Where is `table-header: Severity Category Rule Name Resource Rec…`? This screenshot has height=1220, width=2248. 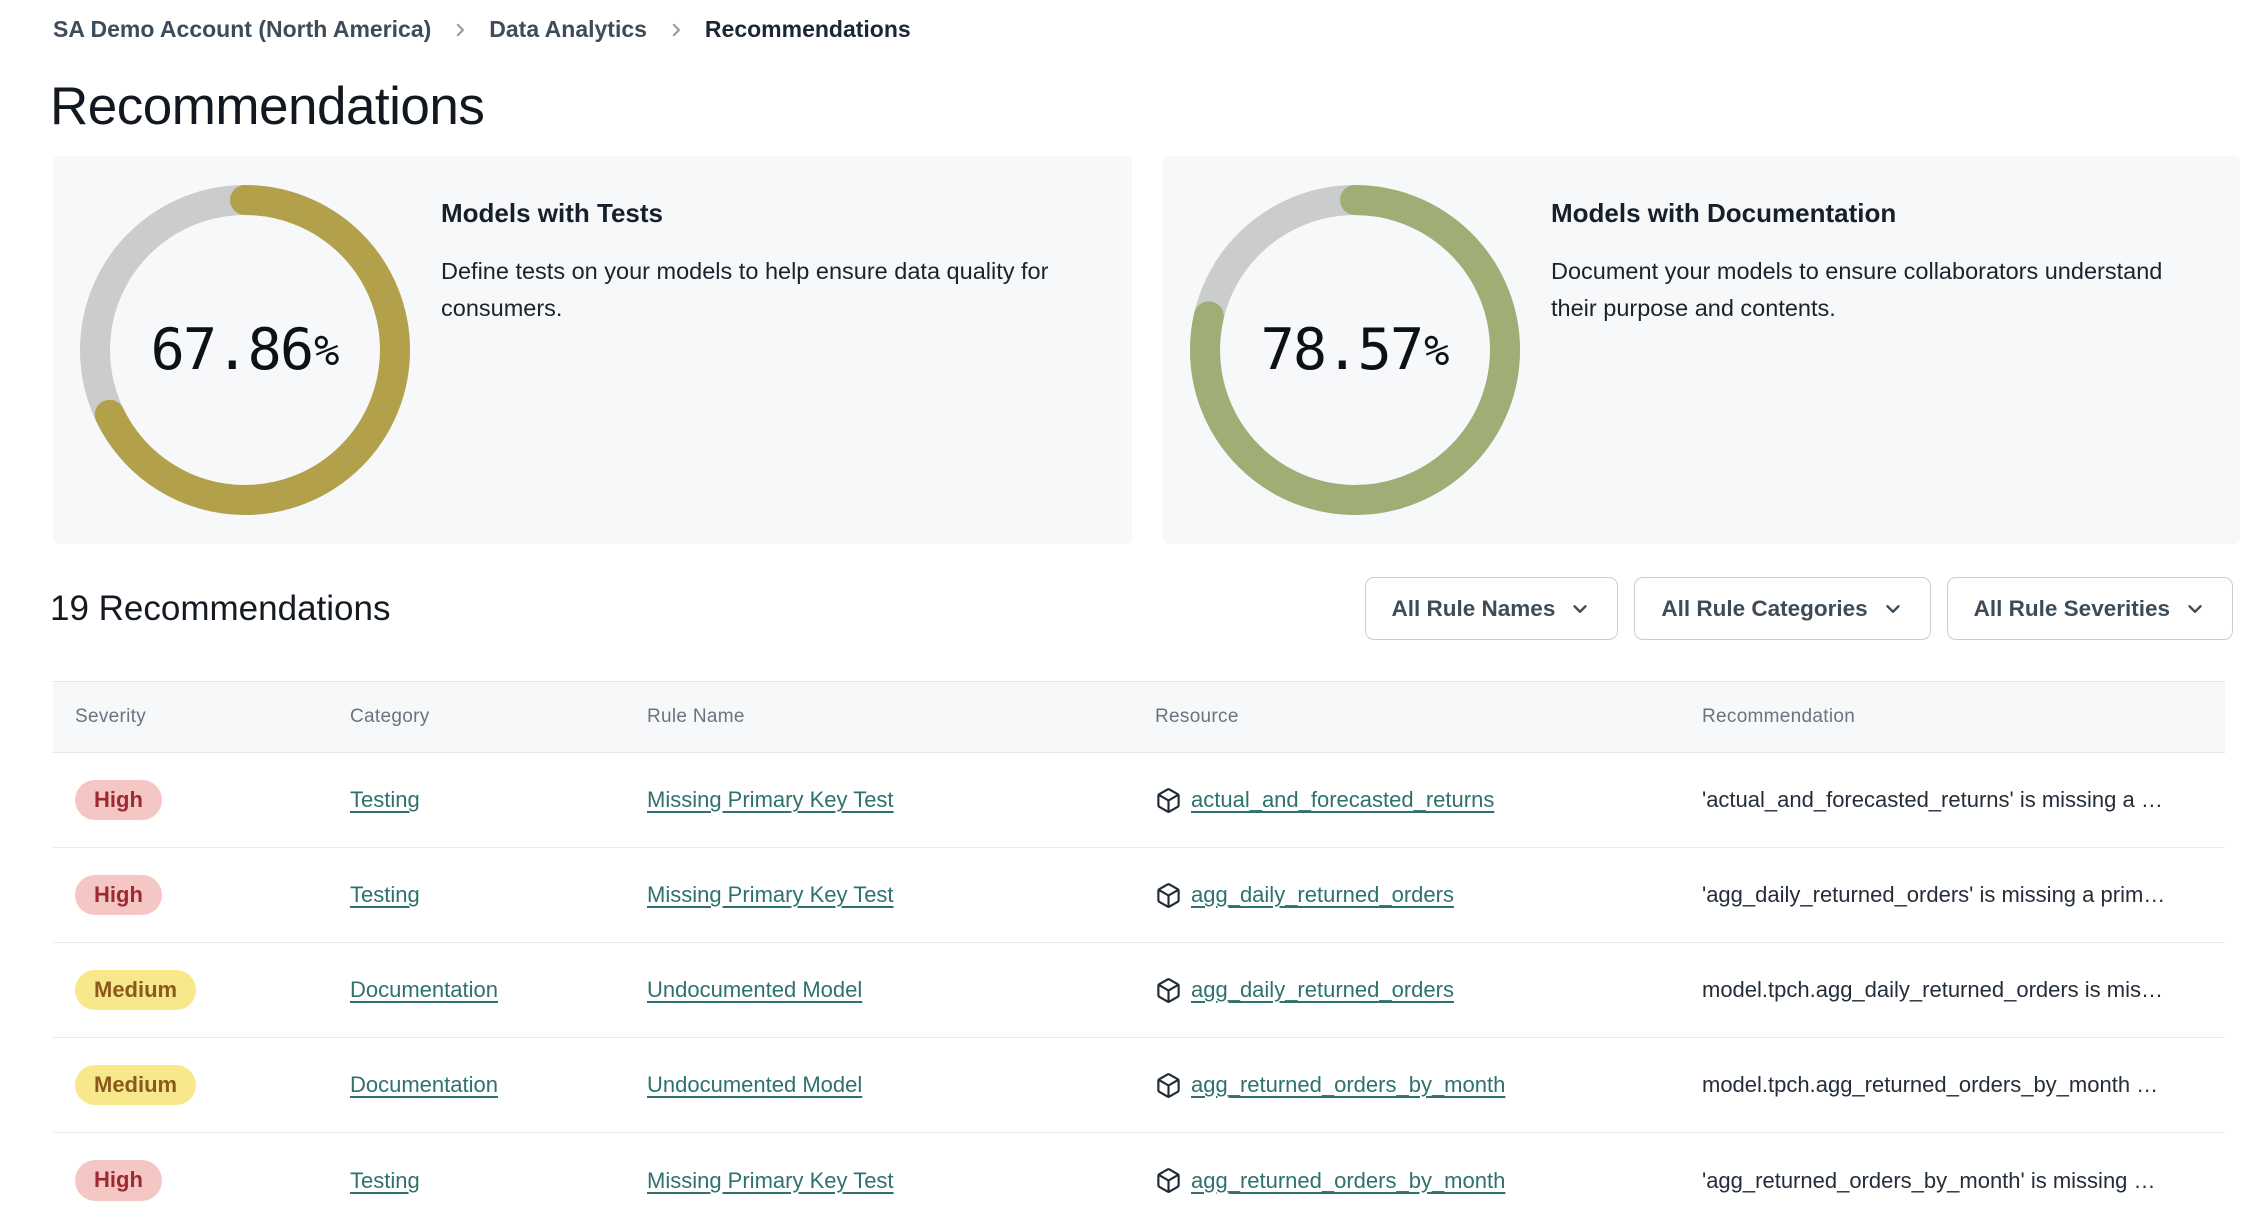 table-header: Severity Category Rule Name Resource Rec… is located at coordinates (1139, 717).